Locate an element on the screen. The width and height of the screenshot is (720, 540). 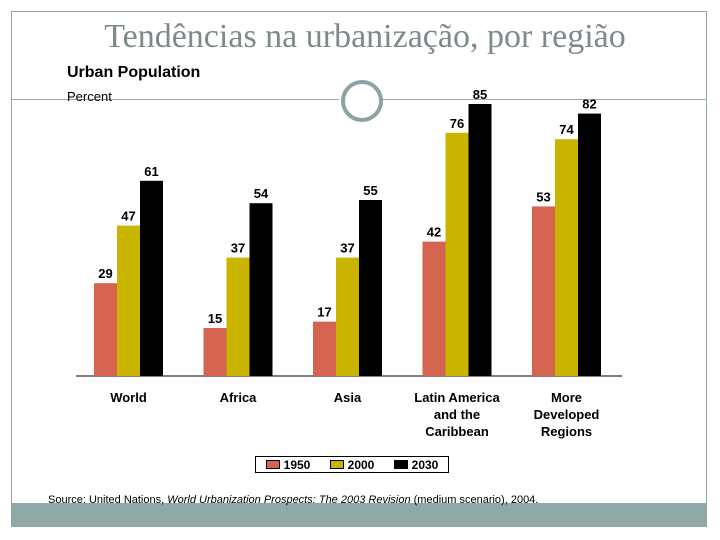
title-divider-left is located at coordinates (175, 99).